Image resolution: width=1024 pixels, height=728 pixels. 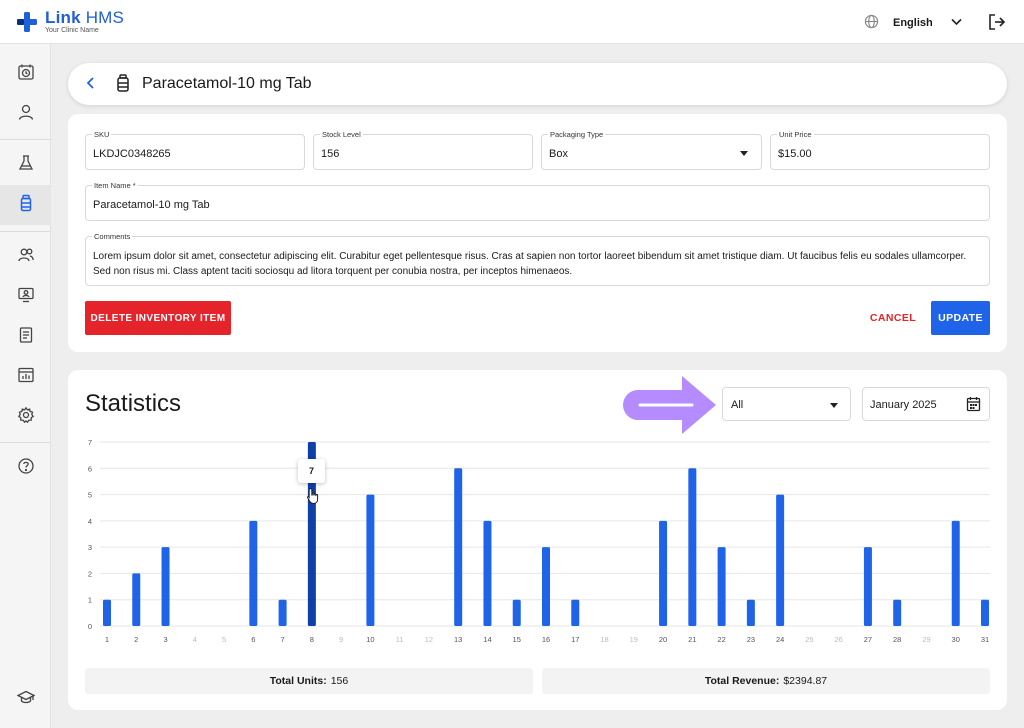 What do you see at coordinates (25, 377) in the screenshot?
I see `sidebar-item-analytics` at bounding box center [25, 377].